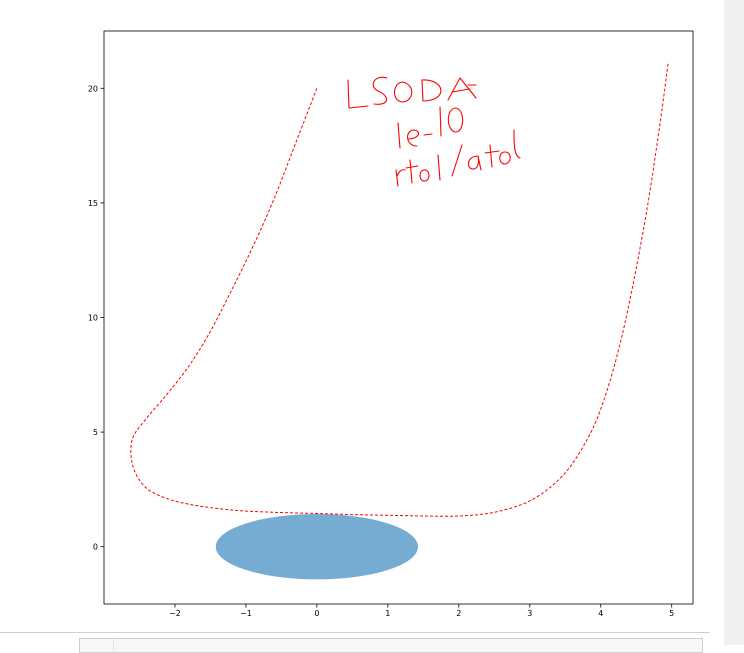 The image size is (744, 653). What do you see at coordinates (431, 90) in the screenshot?
I see `annotation-letter-d` at bounding box center [431, 90].